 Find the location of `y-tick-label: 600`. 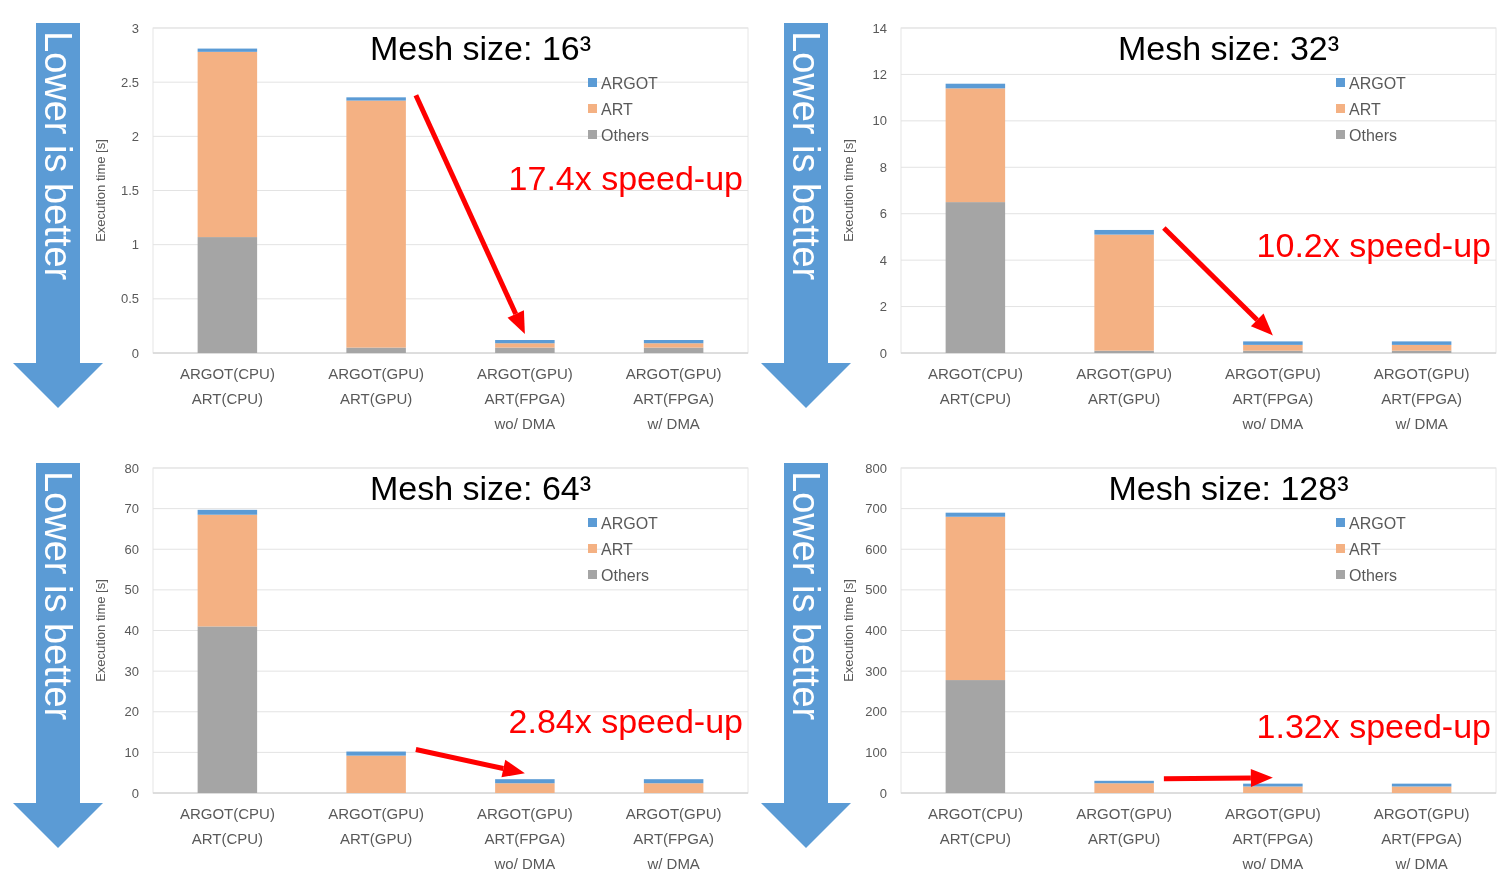

y-tick-label: 600 is located at coordinates (876, 549).